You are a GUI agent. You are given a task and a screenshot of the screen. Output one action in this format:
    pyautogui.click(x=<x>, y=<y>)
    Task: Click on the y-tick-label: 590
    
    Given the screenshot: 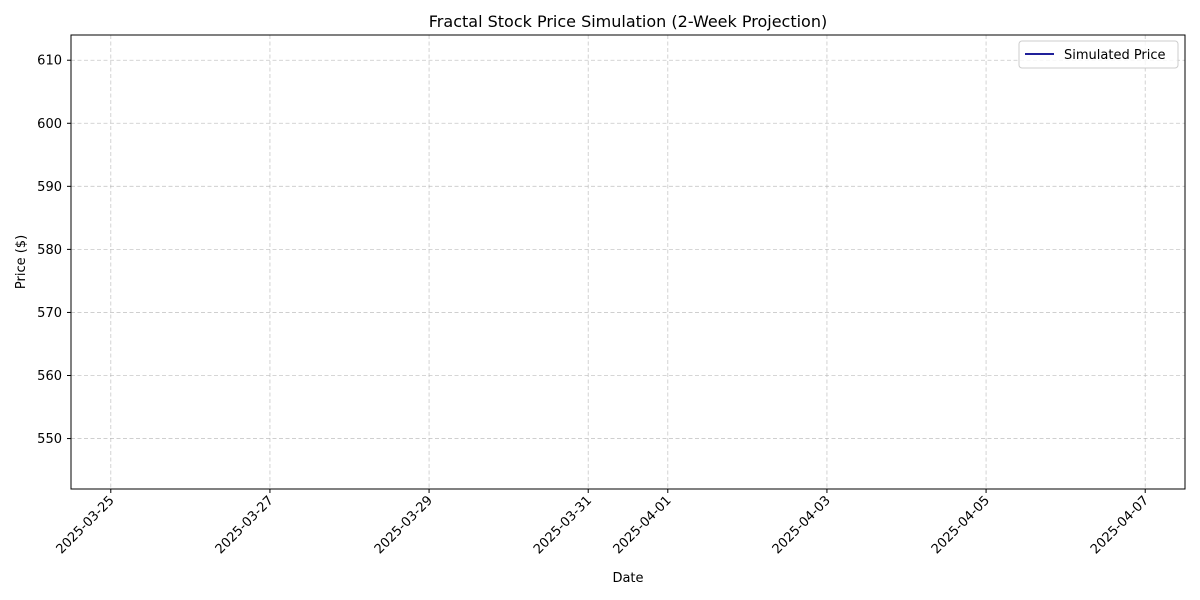 What is the action you would take?
    pyautogui.click(x=49, y=187)
    